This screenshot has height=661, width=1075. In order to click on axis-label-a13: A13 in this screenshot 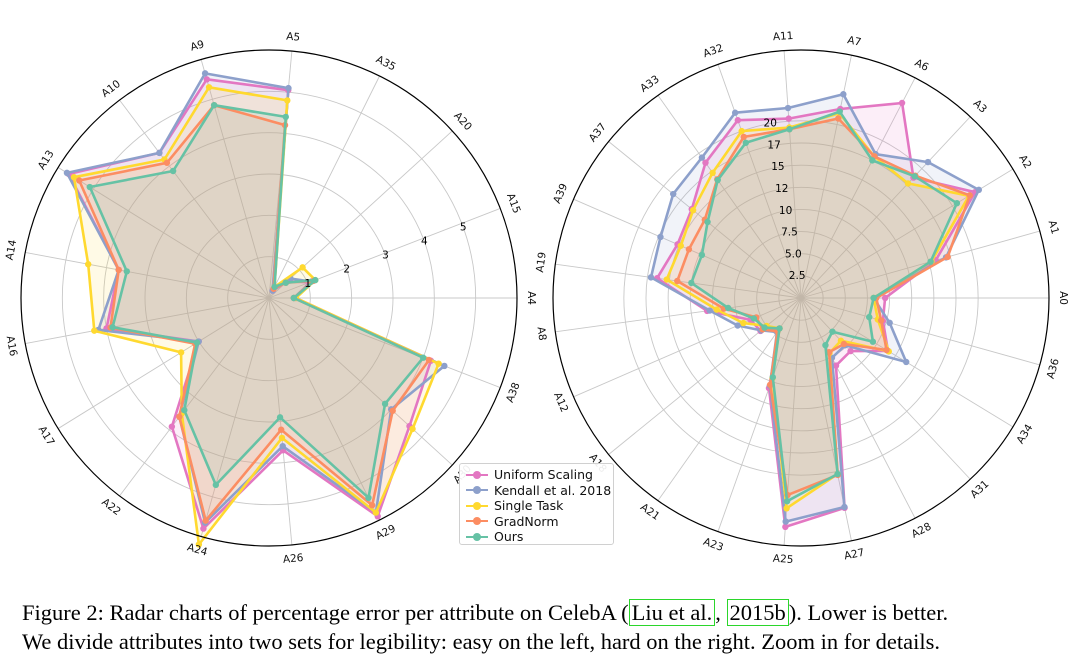, I will do `click(46, 160)`.